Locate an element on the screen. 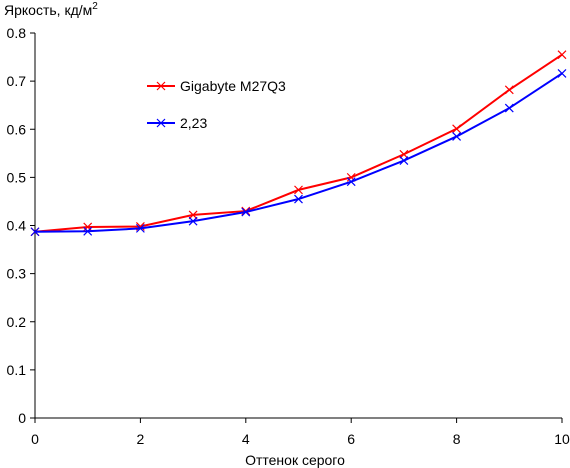 This screenshot has height=468, width=570. legend-entry-0: Gigabyte M27Q3 is located at coordinates (216, 86).